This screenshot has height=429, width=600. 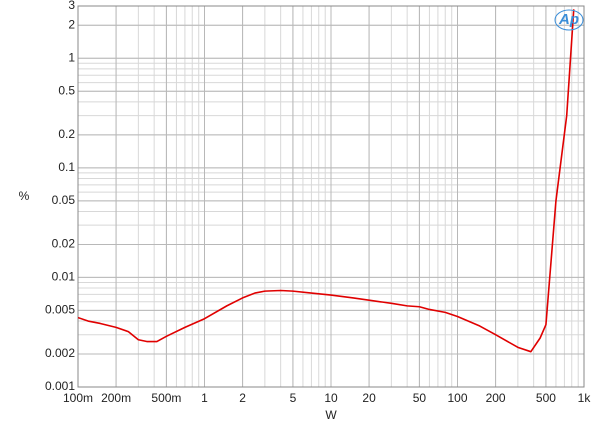 I want to click on x-tick-label: 200m, so click(x=116, y=398).